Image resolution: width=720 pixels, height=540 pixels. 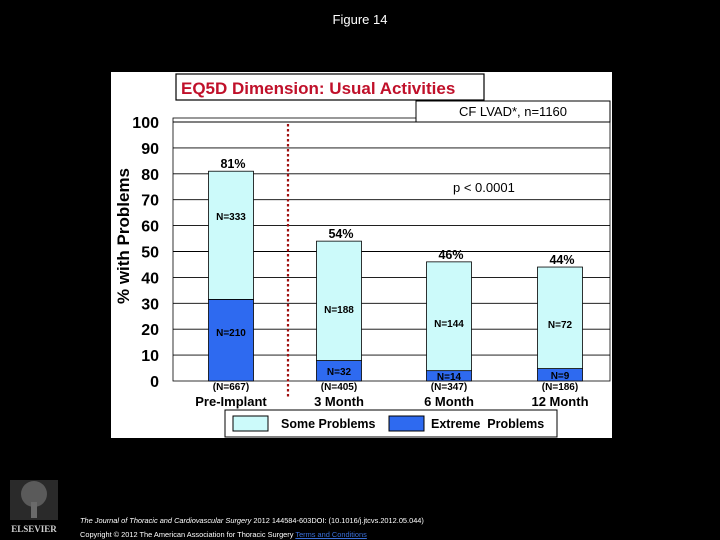 I want to click on x-tick-label: 6 Month, so click(x=449, y=401).